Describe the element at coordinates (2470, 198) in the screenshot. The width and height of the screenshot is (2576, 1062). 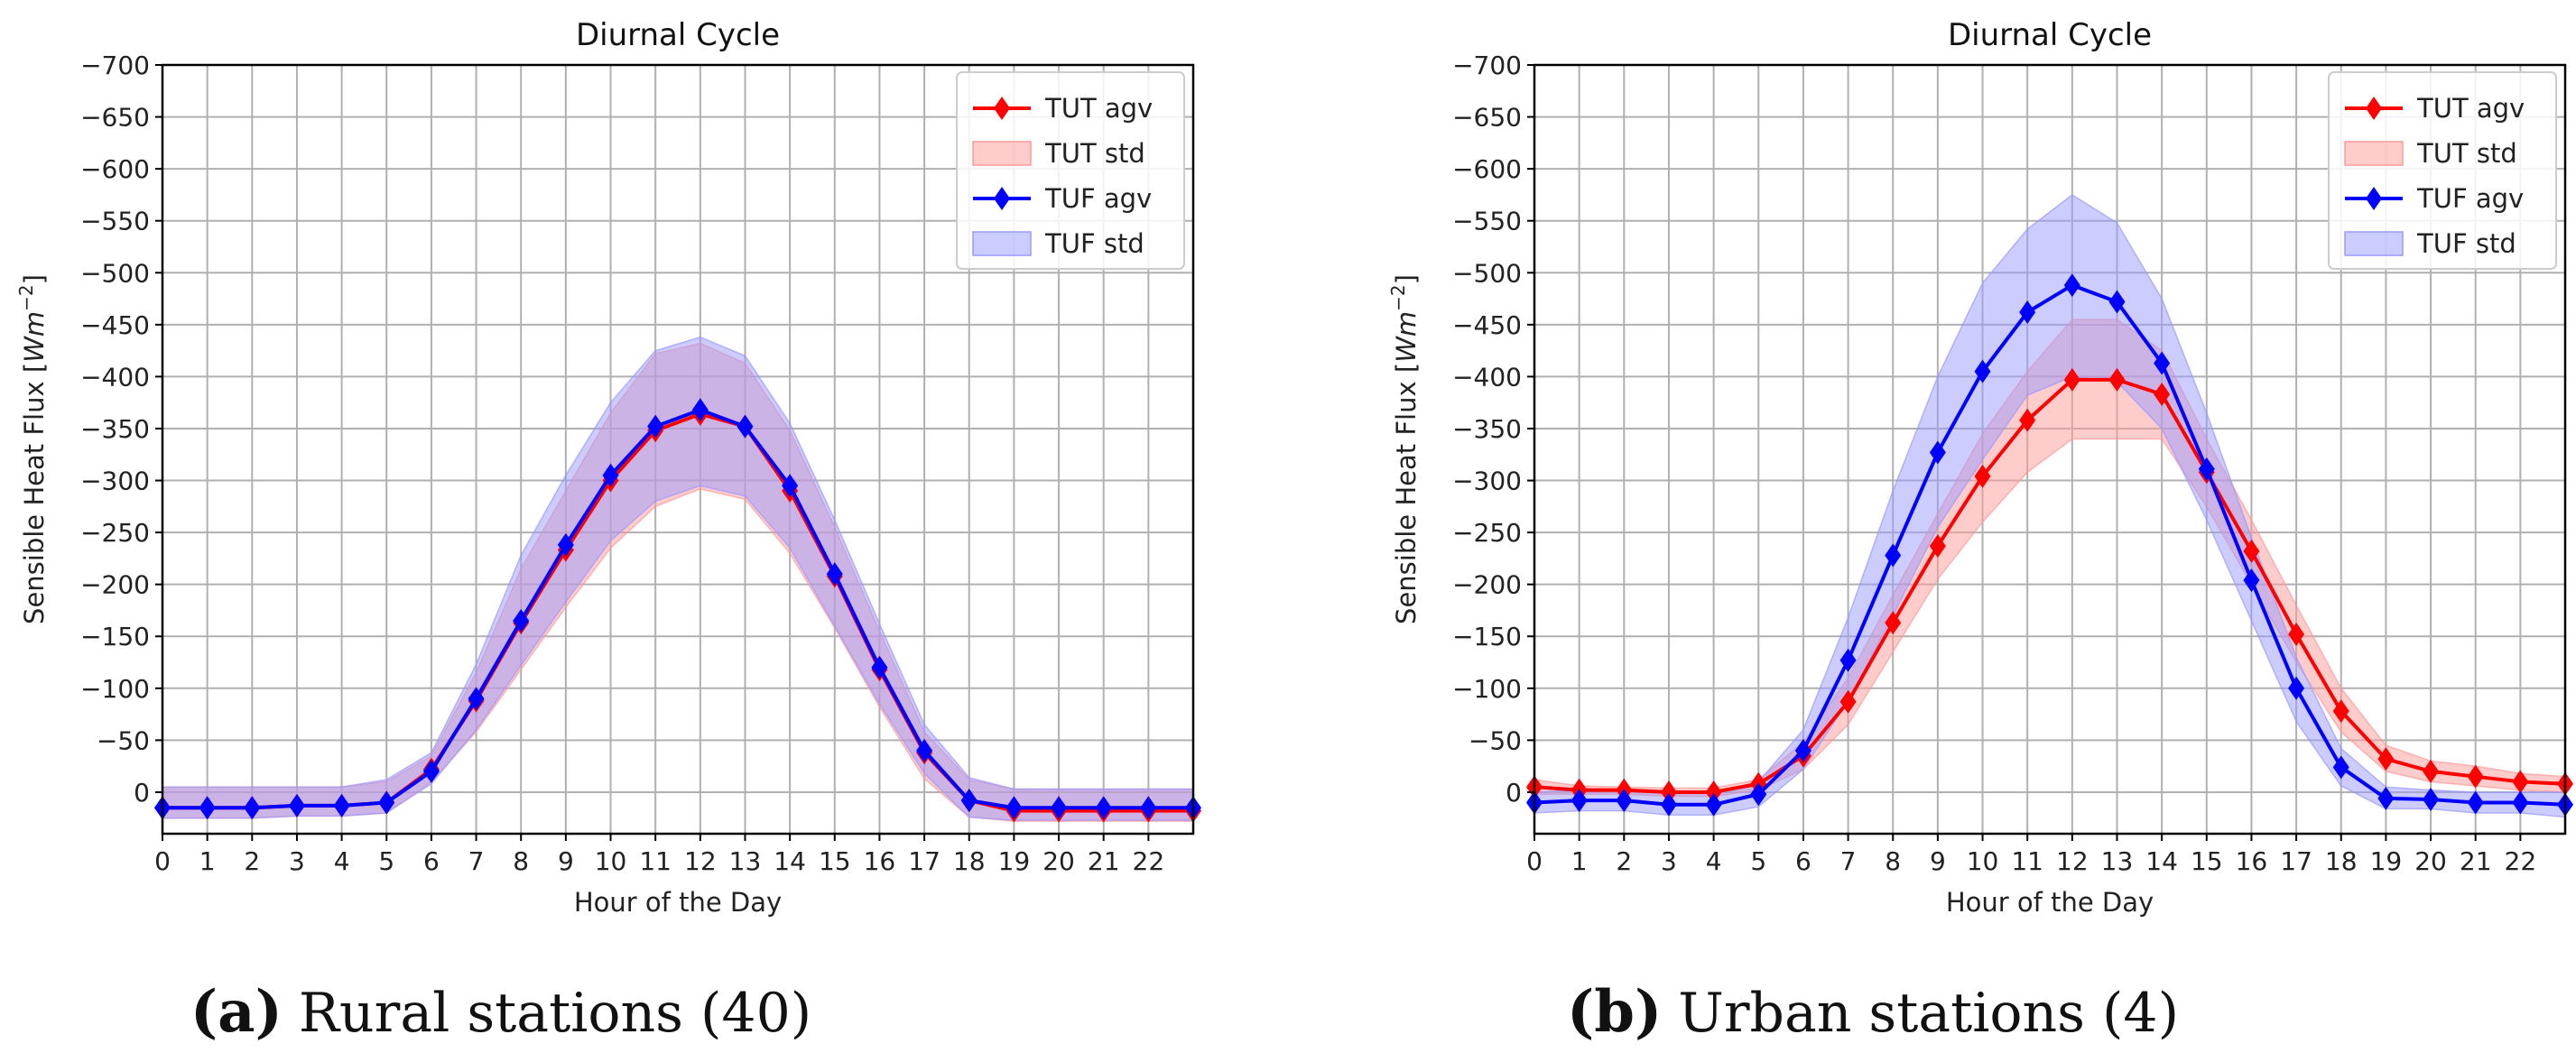
I see `legend-label-tuf-agv: TUF agv` at that location.